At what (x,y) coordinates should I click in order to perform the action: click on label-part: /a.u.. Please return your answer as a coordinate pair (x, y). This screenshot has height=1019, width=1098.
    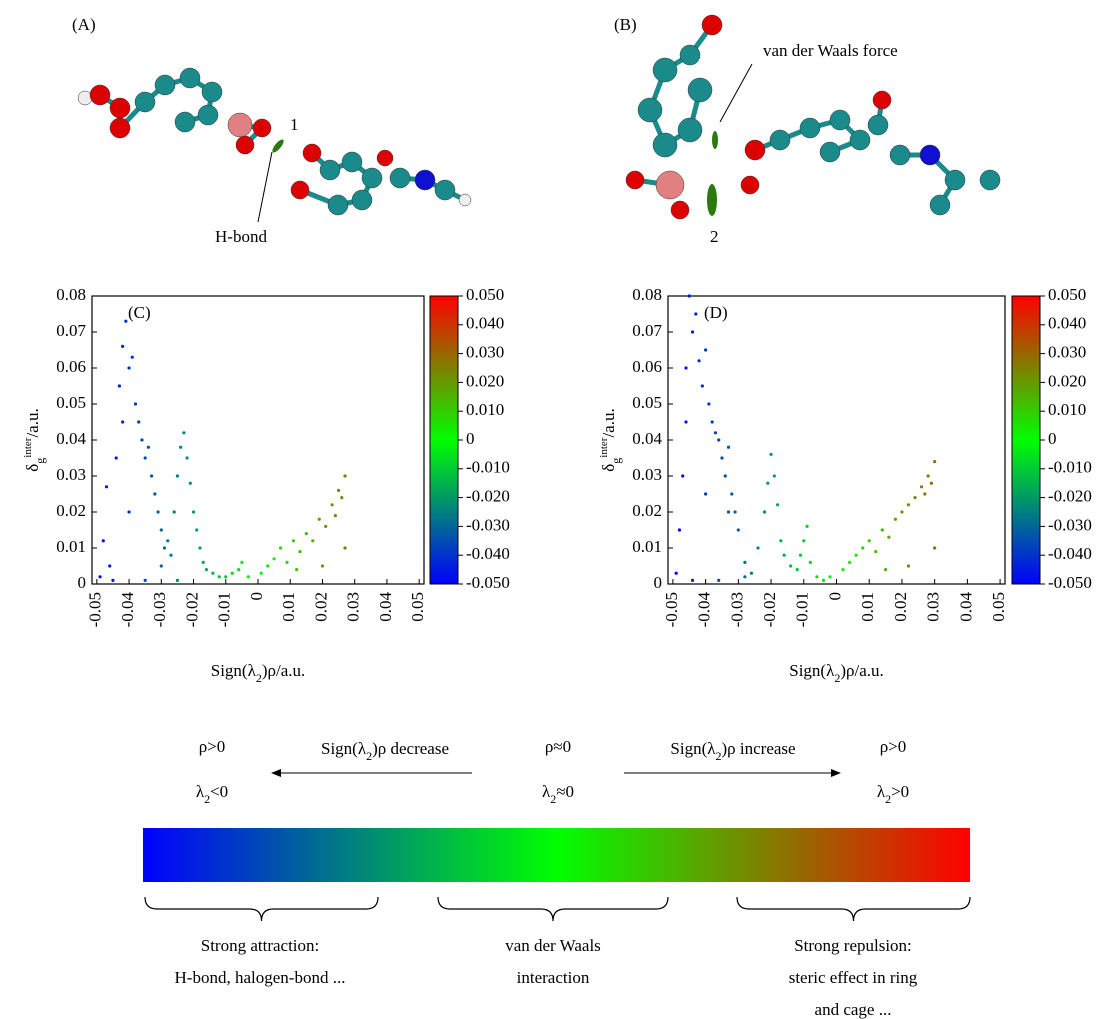
    Looking at the image, I should click on (32, 422).